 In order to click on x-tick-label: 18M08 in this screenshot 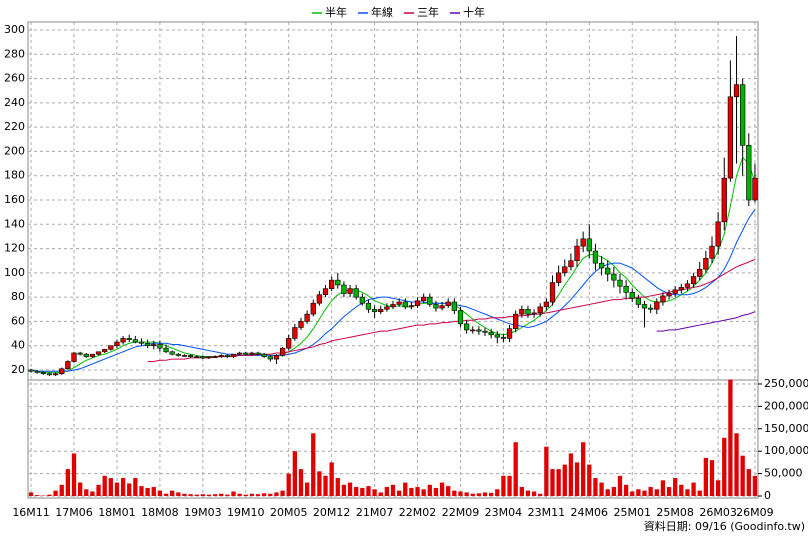, I will do `click(160, 512)`.